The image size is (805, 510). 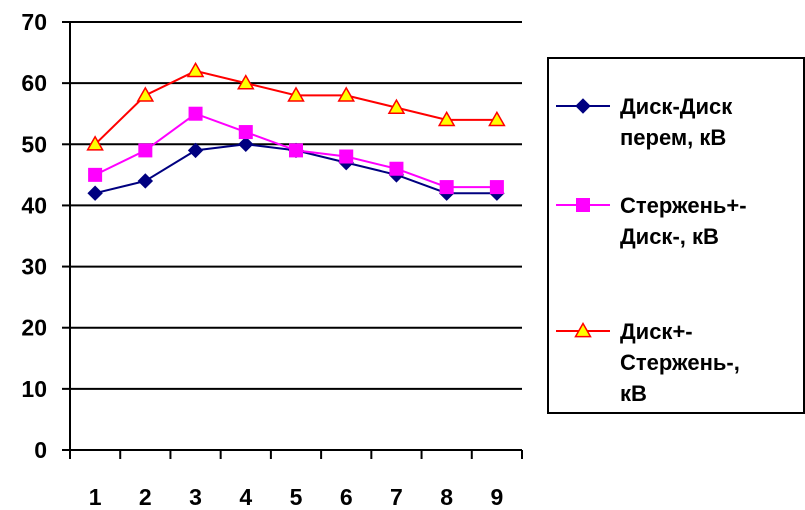 I want to click on legend-label-1-0: Стержень+-, so click(x=683, y=205).